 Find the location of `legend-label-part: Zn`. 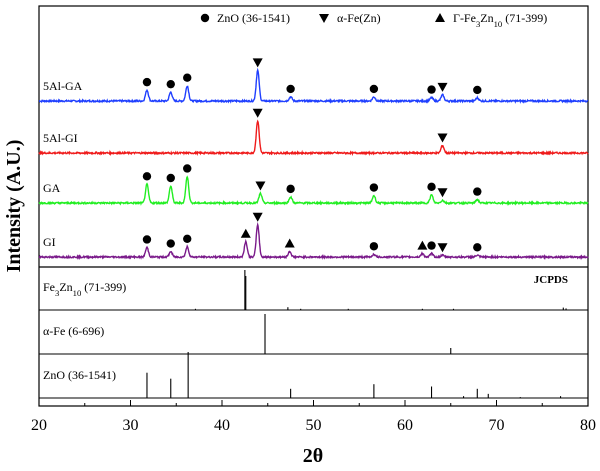

legend-label-part: Zn is located at coordinates (486, 18).